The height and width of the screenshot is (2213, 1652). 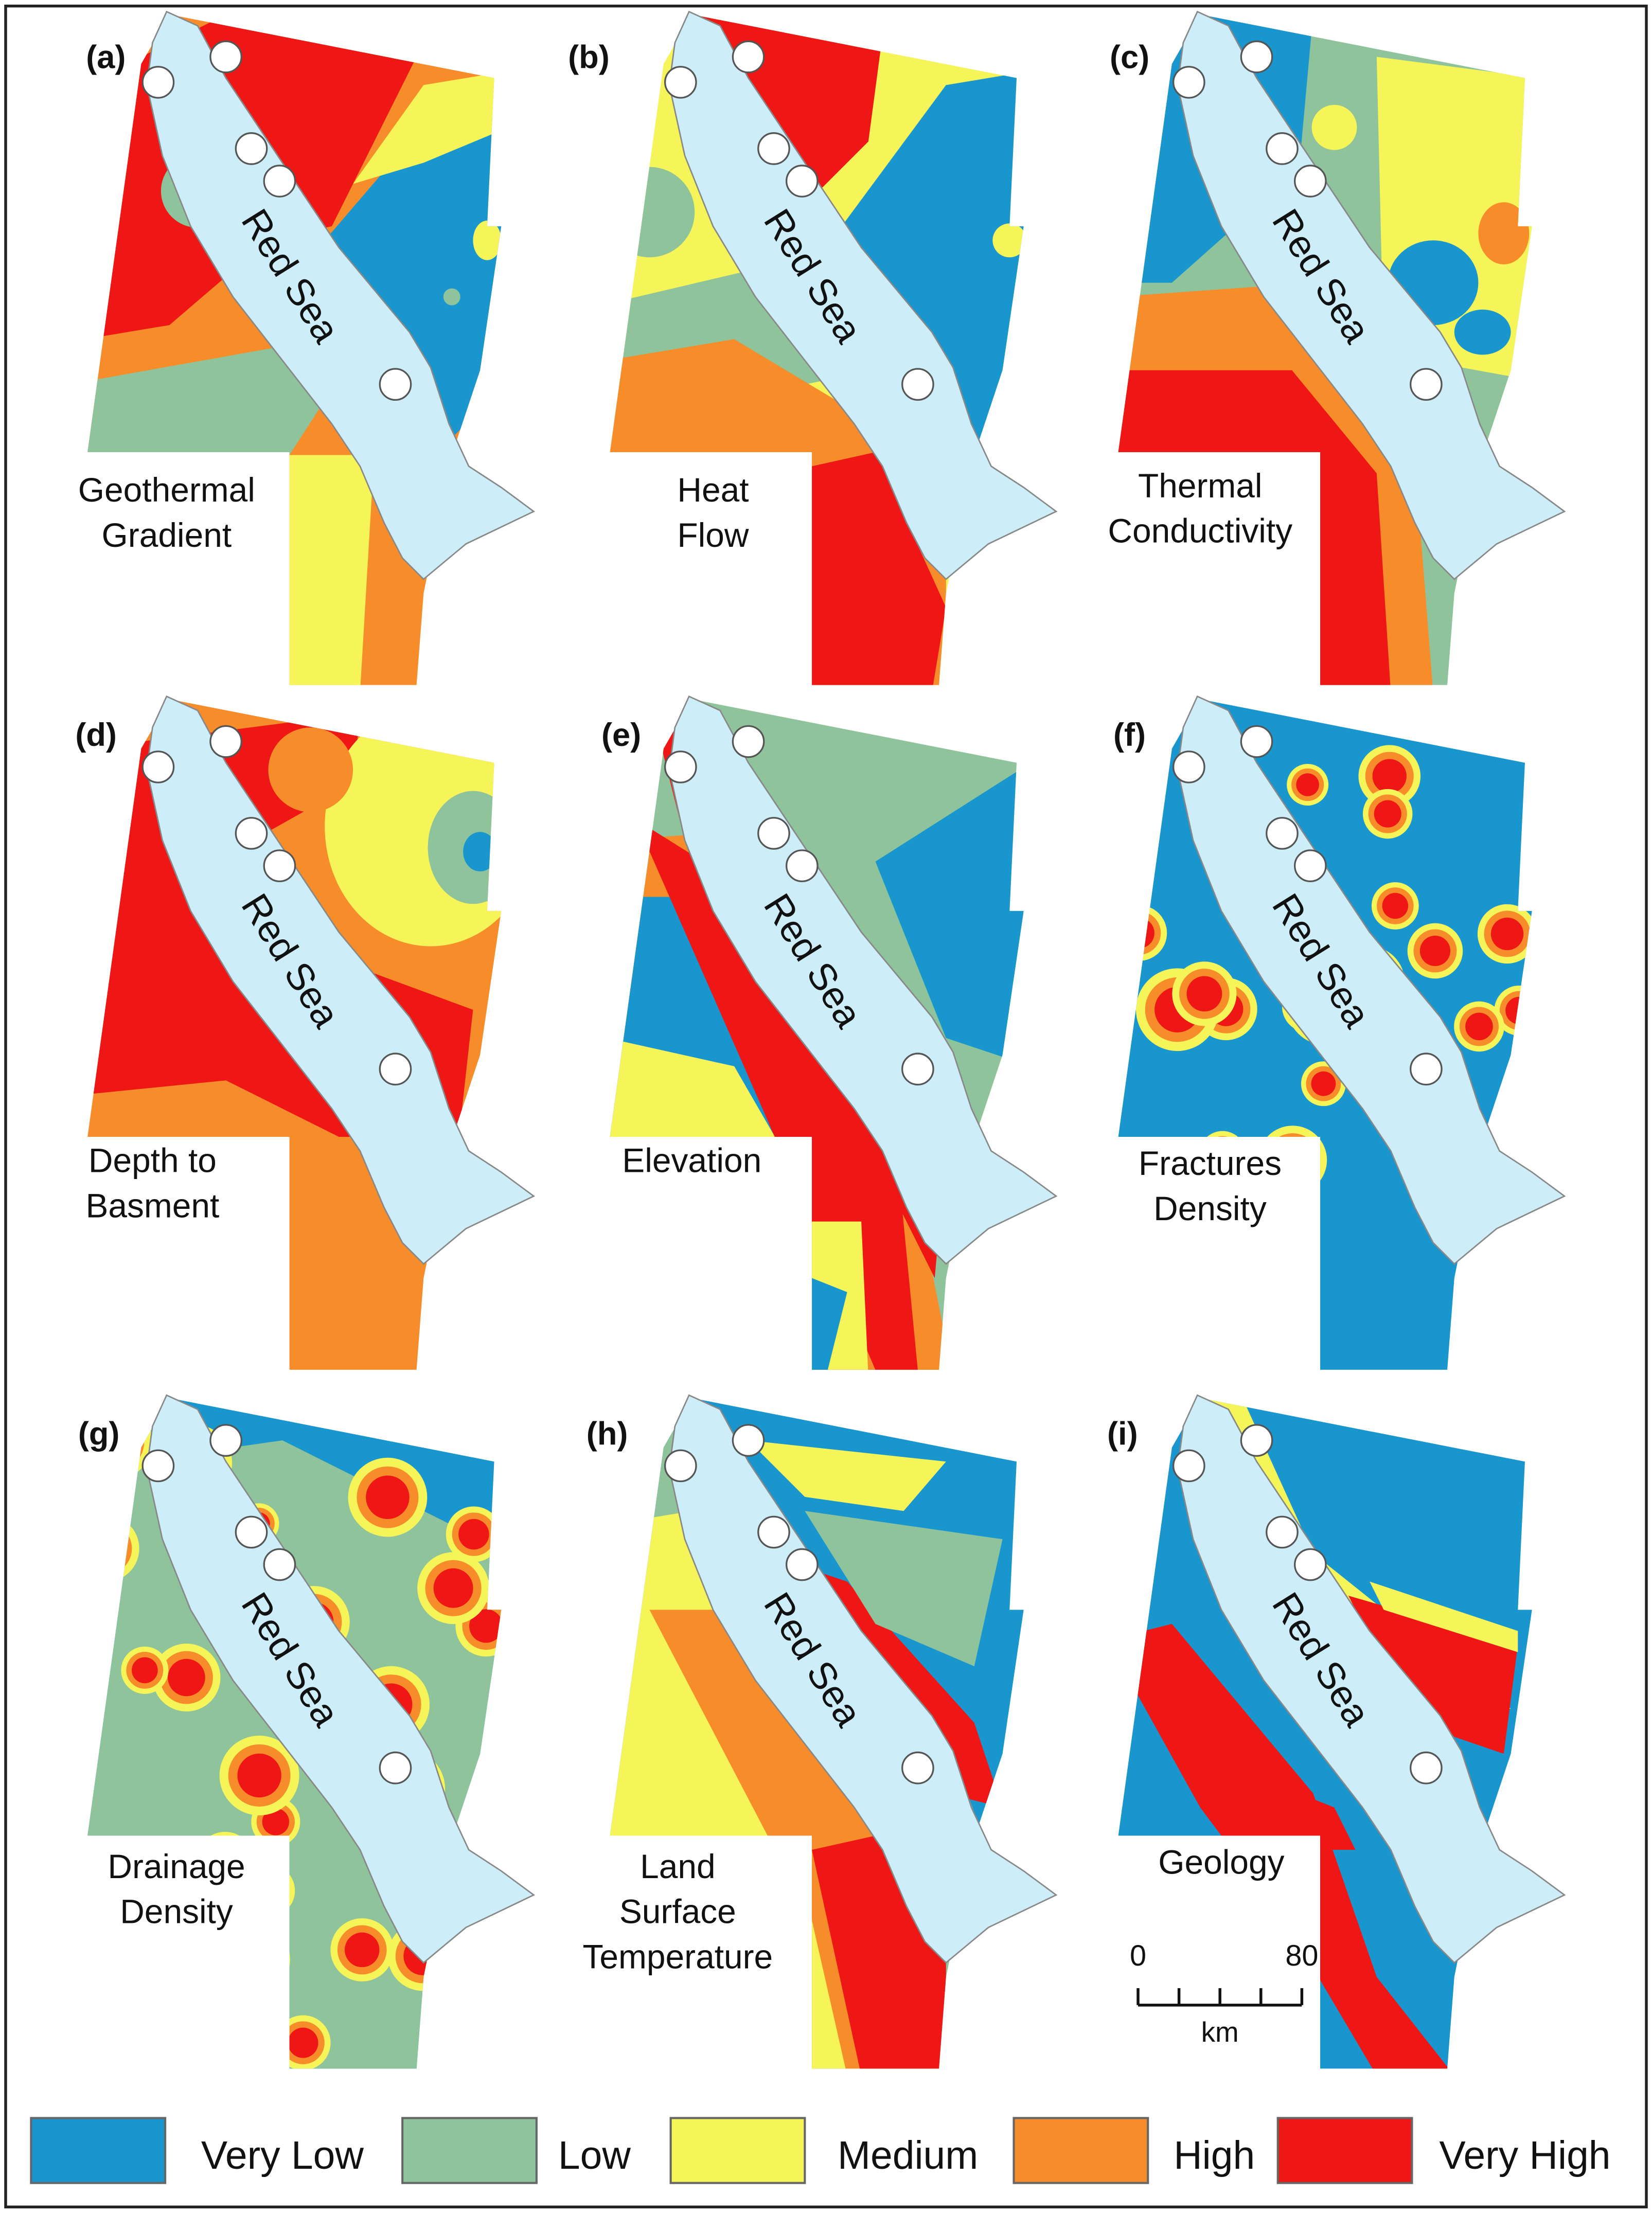 What do you see at coordinates (152, 1160) in the screenshot?
I see `panel-label: Depth to` at bounding box center [152, 1160].